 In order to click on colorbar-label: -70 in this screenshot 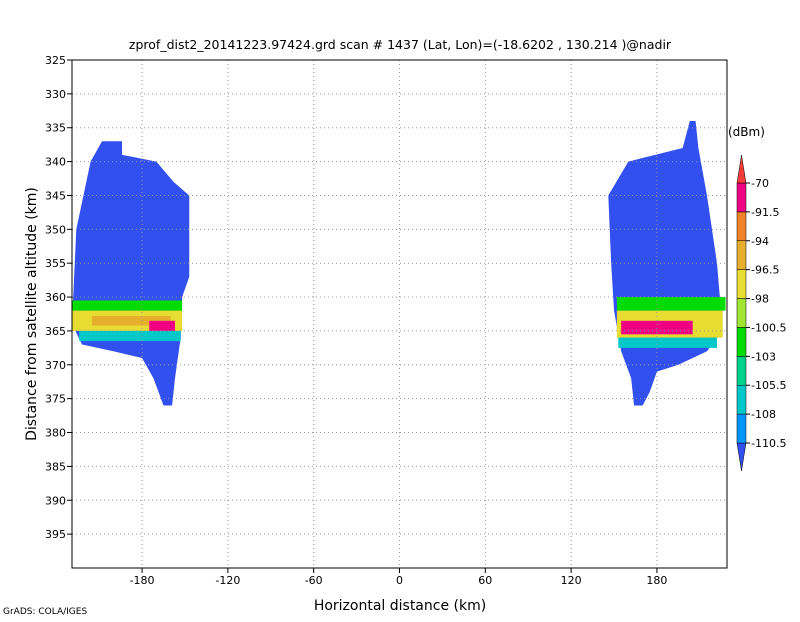, I will do `click(760, 183)`.